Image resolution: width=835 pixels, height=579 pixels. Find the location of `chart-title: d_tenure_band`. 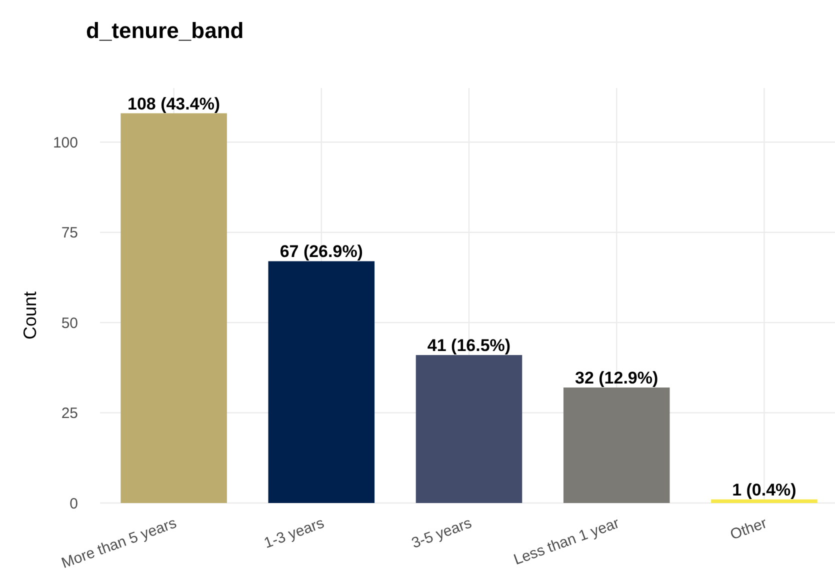

chart-title: d_tenure_band is located at coordinates (165, 30).